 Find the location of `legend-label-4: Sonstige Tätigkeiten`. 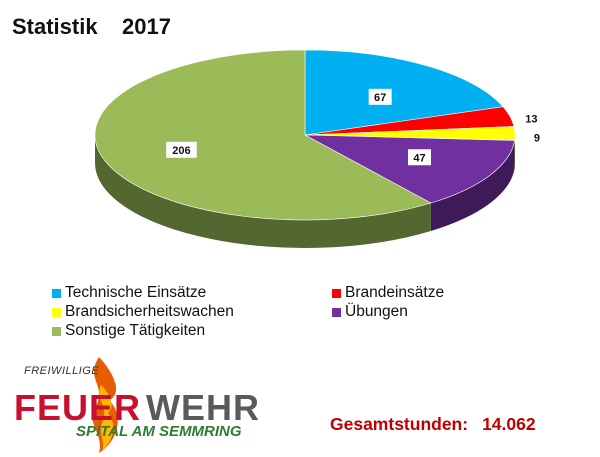

legend-label-4: Sonstige Tätigkeiten is located at coordinates (135, 330).